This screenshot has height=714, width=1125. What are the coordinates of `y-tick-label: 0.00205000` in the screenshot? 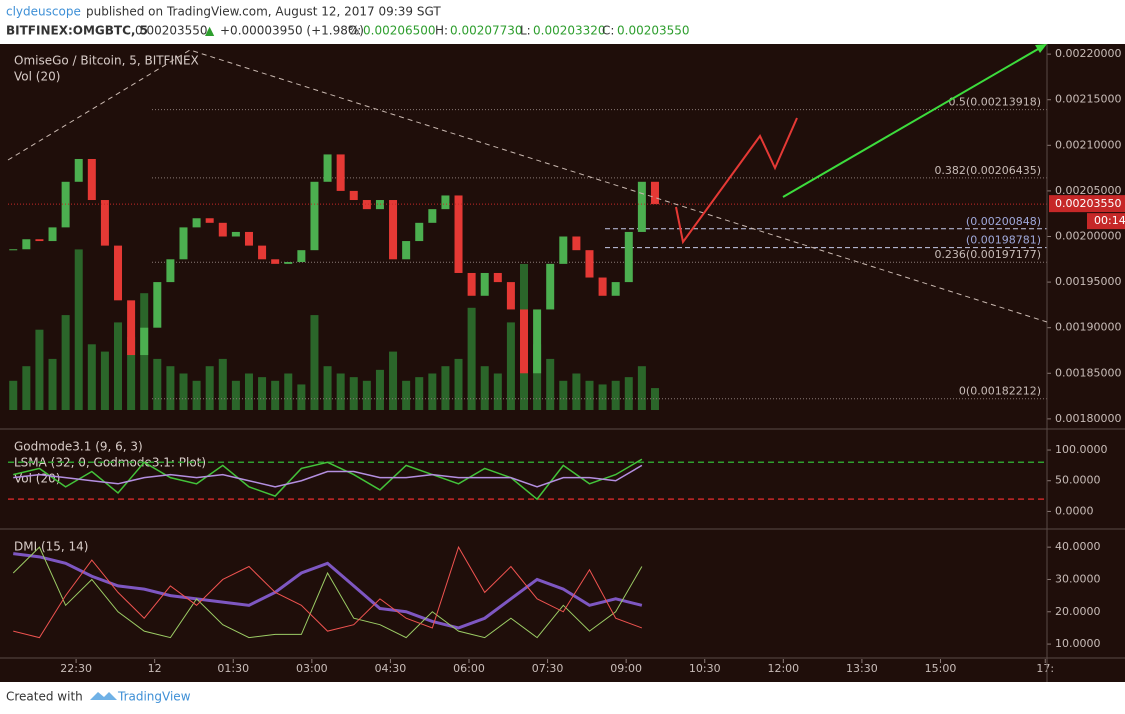 It's located at (1088, 190).